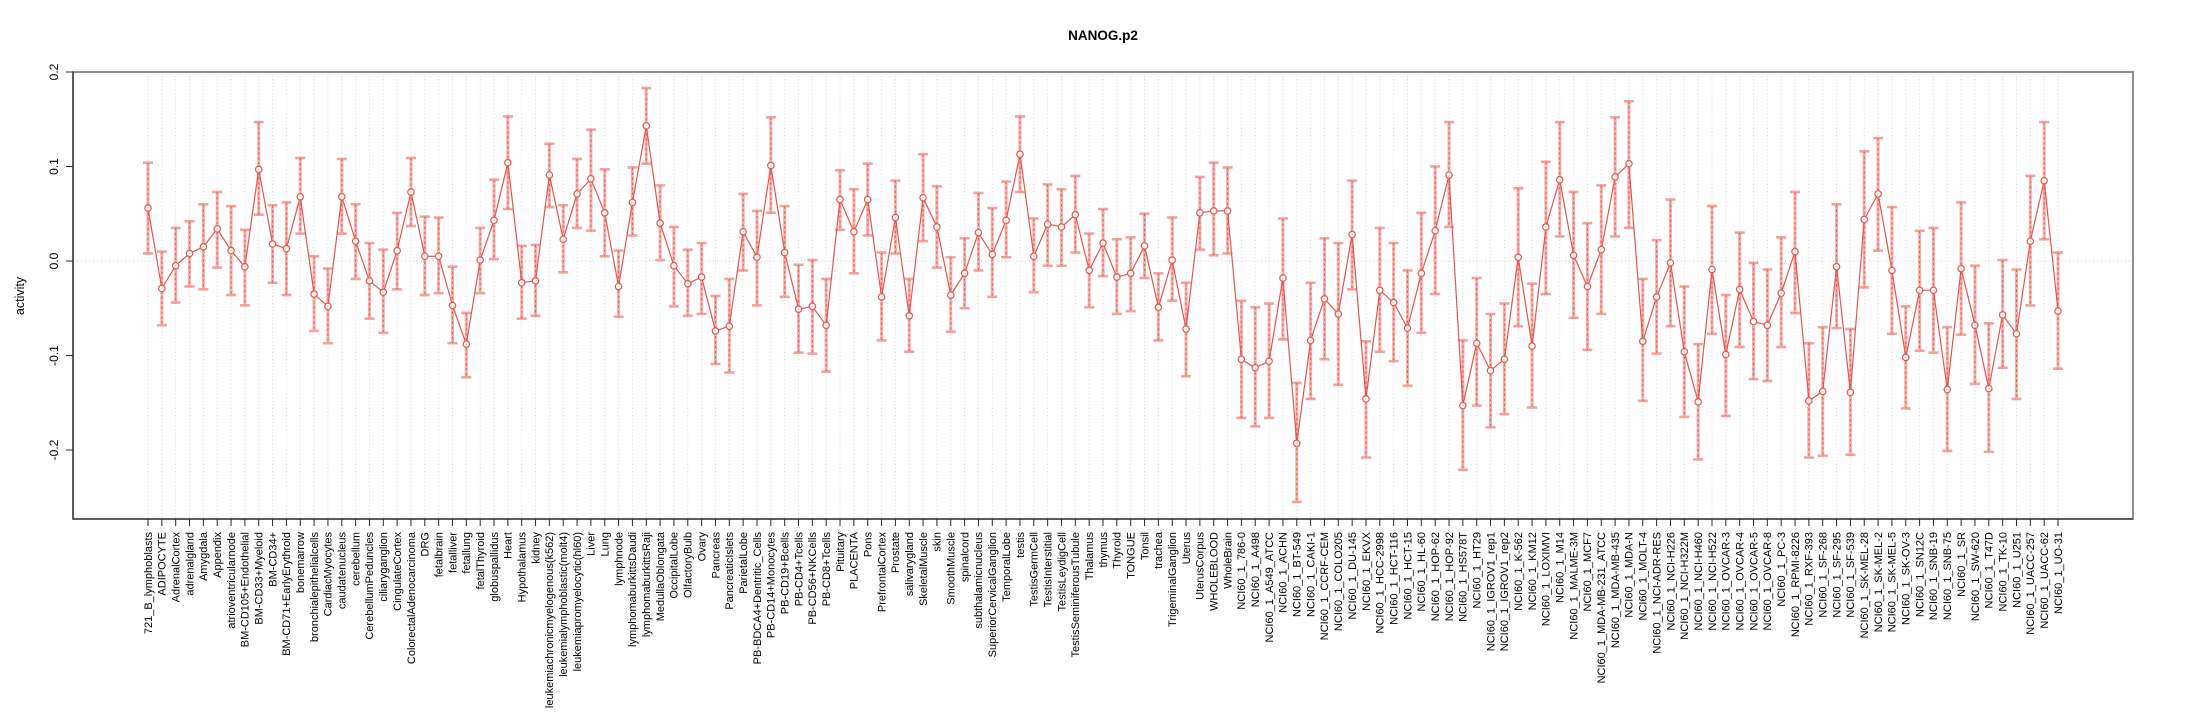 The image size is (2205, 720). Describe the element at coordinates (2003, 572) in the screenshot. I see `x-tick-label: NCI60_1_TK-10` at that location.